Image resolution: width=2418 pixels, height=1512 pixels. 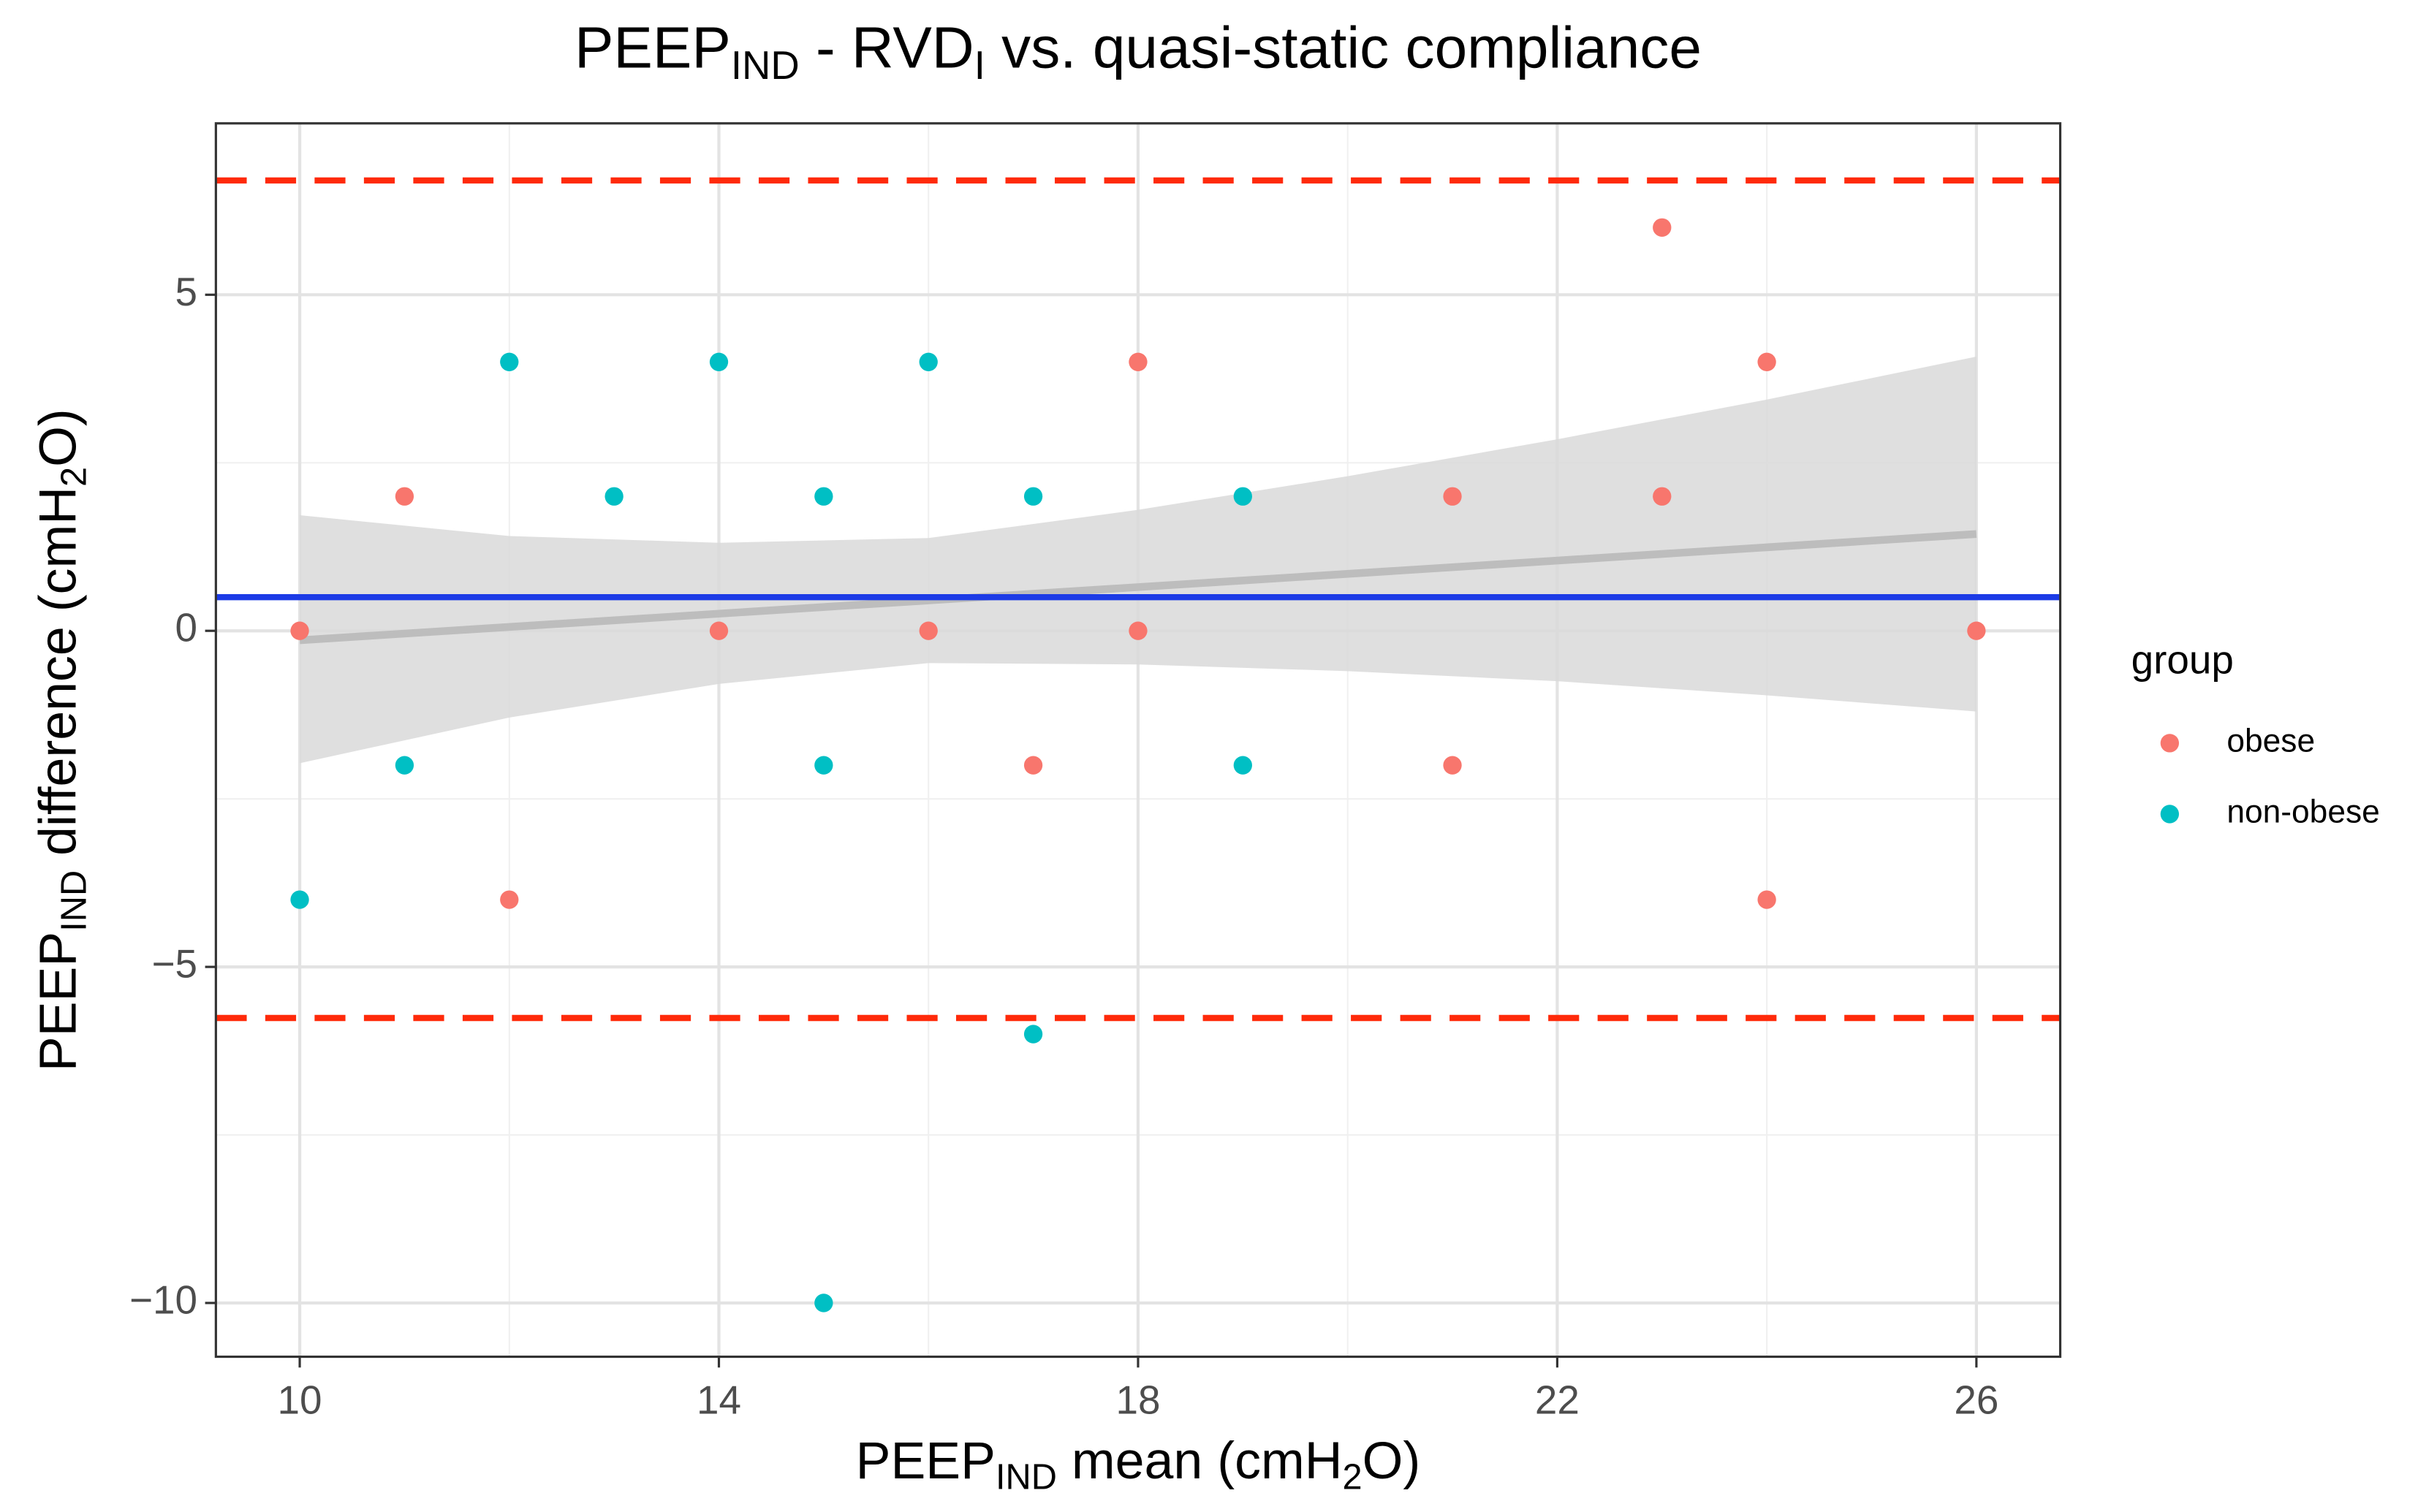 What do you see at coordinates (979, 66) in the screenshot?
I see `subscript: I` at bounding box center [979, 66].